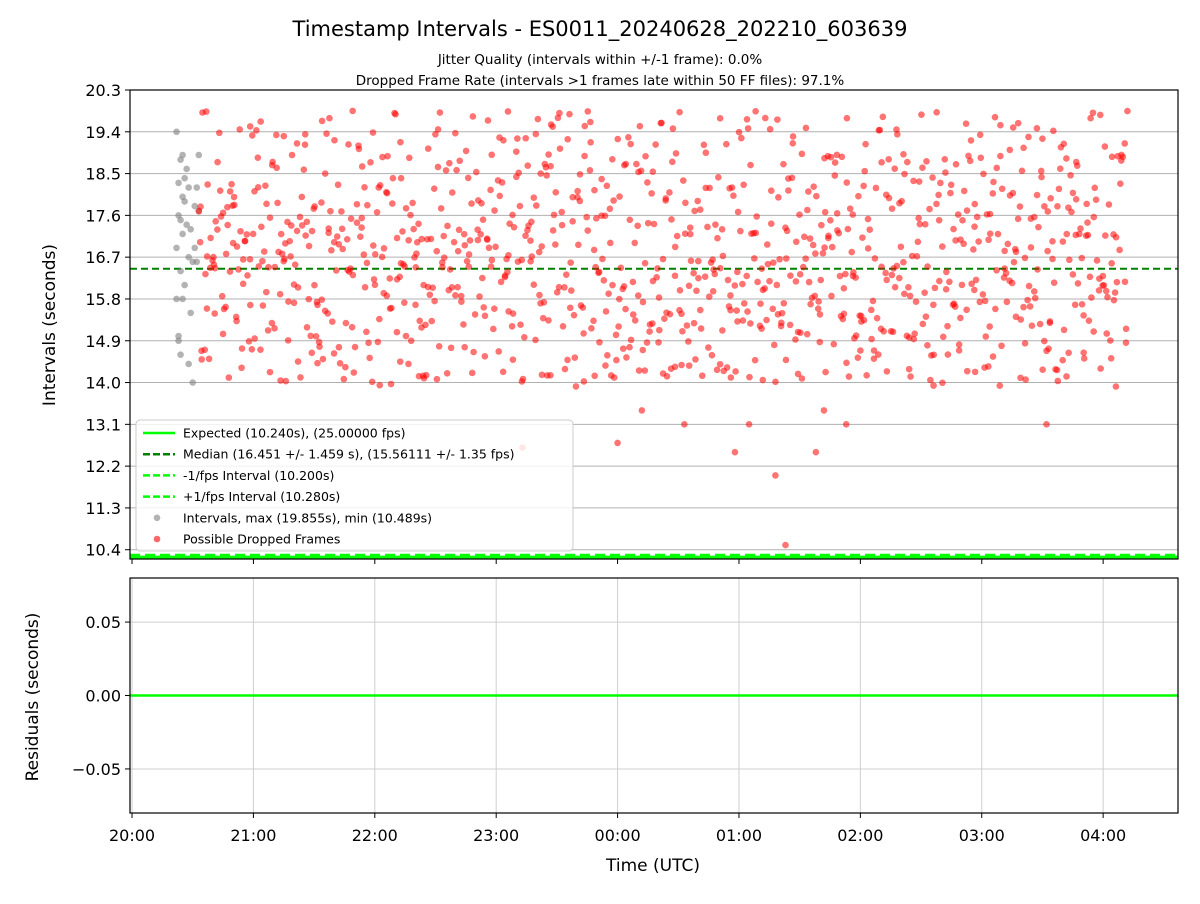 The width and height of the screenshot is (1200, 904). Describe the element at coordinates (496, 835) in the screenshot. I see `x-tick-label: 23:00` at that location.